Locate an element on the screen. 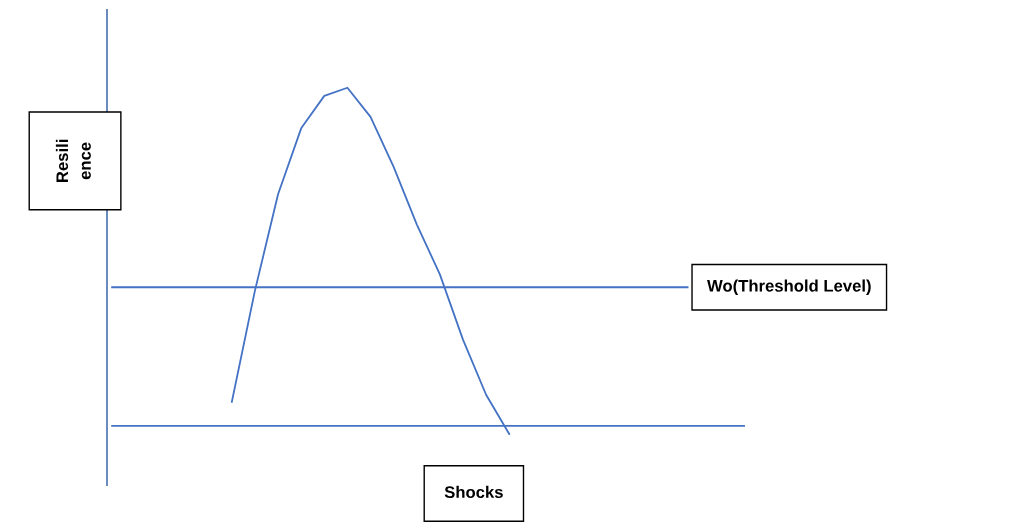 This screenshot has height=524, width=1021. ref-line-label: Wo(Threshold Level) is located at coordinates (789, 287).